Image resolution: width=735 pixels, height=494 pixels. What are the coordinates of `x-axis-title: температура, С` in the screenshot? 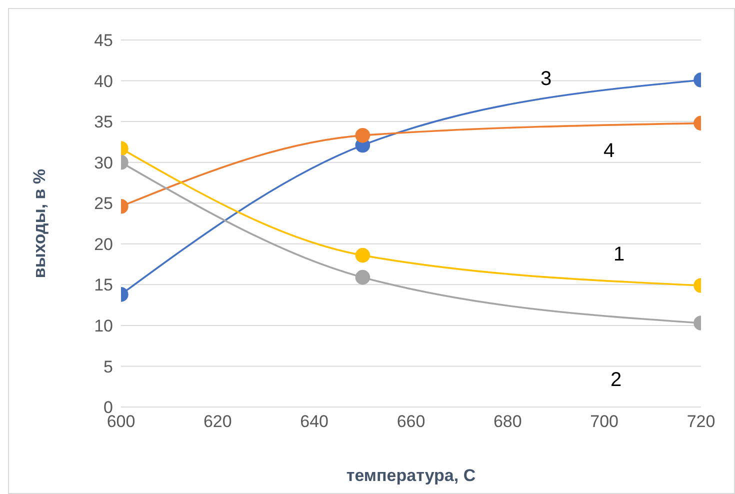 It's located at (411, 475).